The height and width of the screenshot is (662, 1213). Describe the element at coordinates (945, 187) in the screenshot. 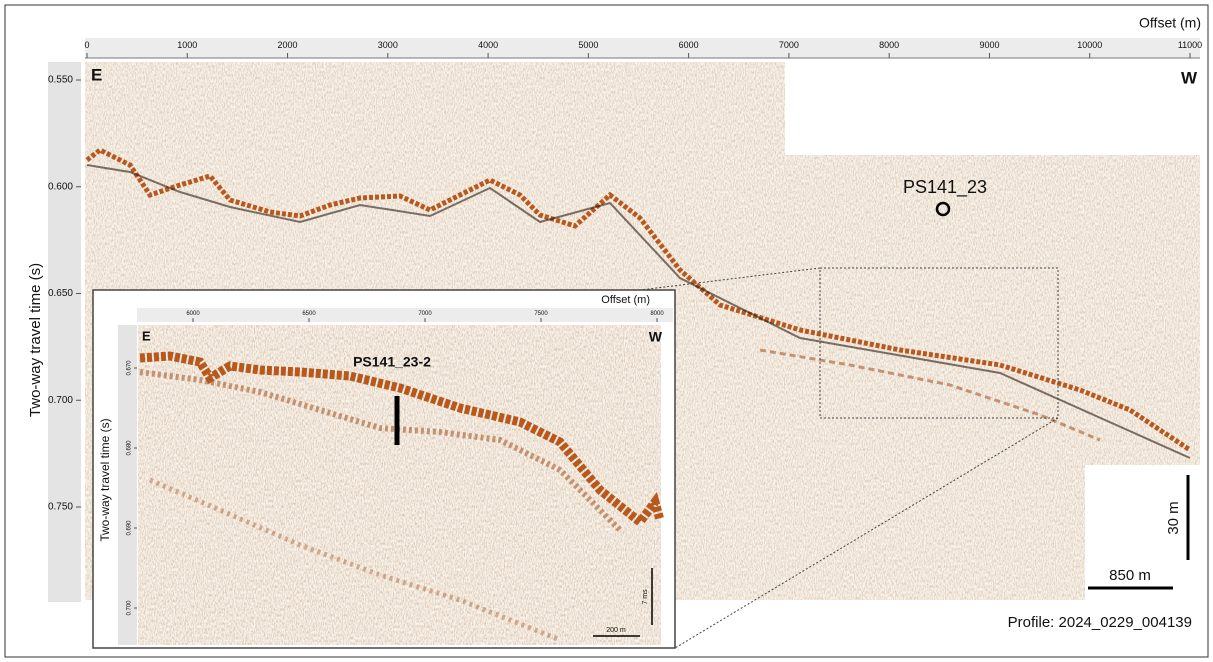

I see `station-label: PS141_23` at that location.